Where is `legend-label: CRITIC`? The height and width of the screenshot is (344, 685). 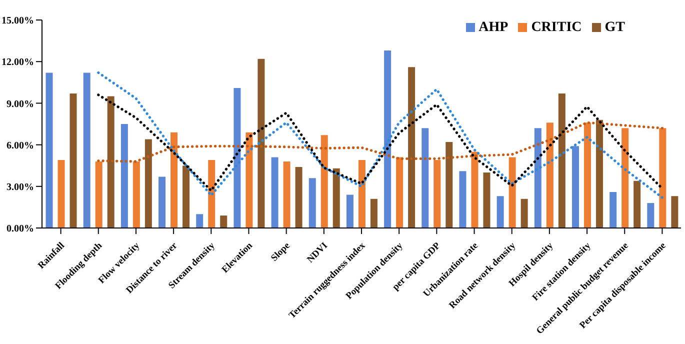 legend-label: CRITIC is located at coordinates (556, 27).